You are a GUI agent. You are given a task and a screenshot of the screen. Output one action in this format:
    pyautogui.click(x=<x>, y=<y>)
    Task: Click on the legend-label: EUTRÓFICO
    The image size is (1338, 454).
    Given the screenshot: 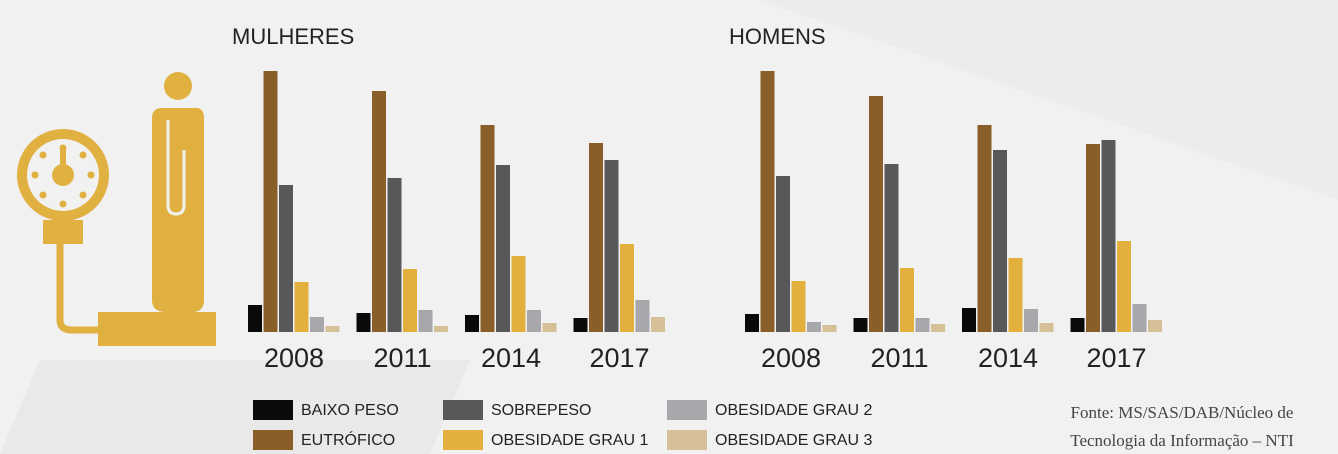 What is the action you would take?
    pyautogui.click(x=348, y=439)
    